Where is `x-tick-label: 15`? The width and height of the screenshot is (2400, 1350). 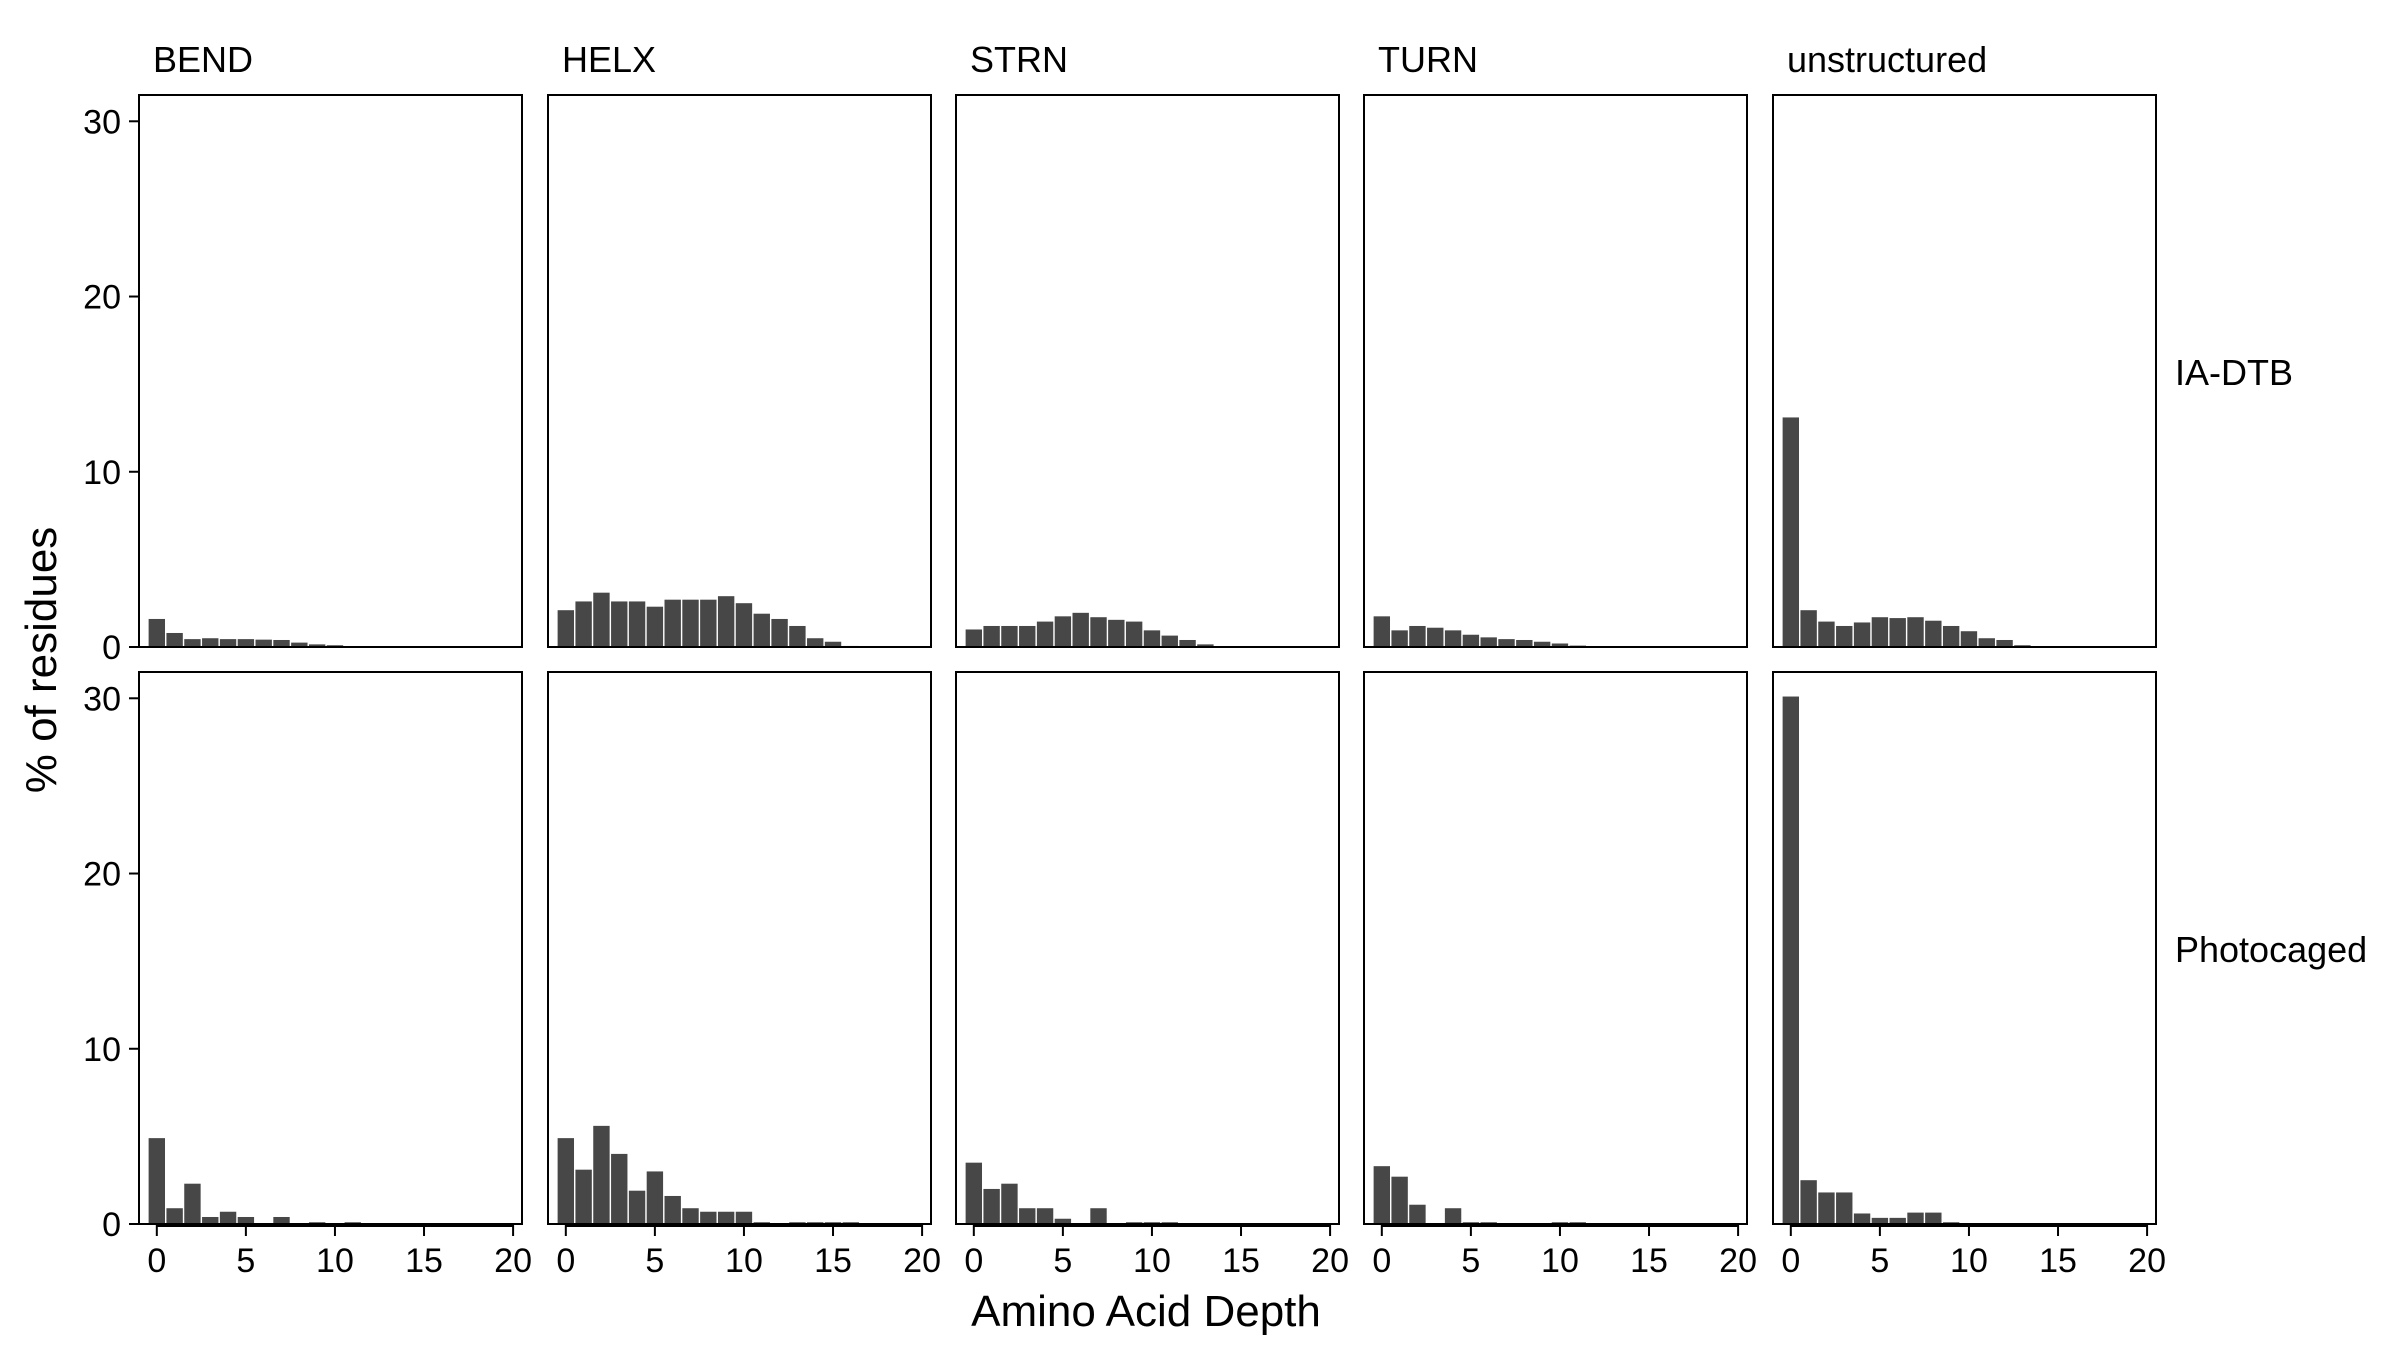 x-tick-label: 15 is located at coordinates (2058, 1261).